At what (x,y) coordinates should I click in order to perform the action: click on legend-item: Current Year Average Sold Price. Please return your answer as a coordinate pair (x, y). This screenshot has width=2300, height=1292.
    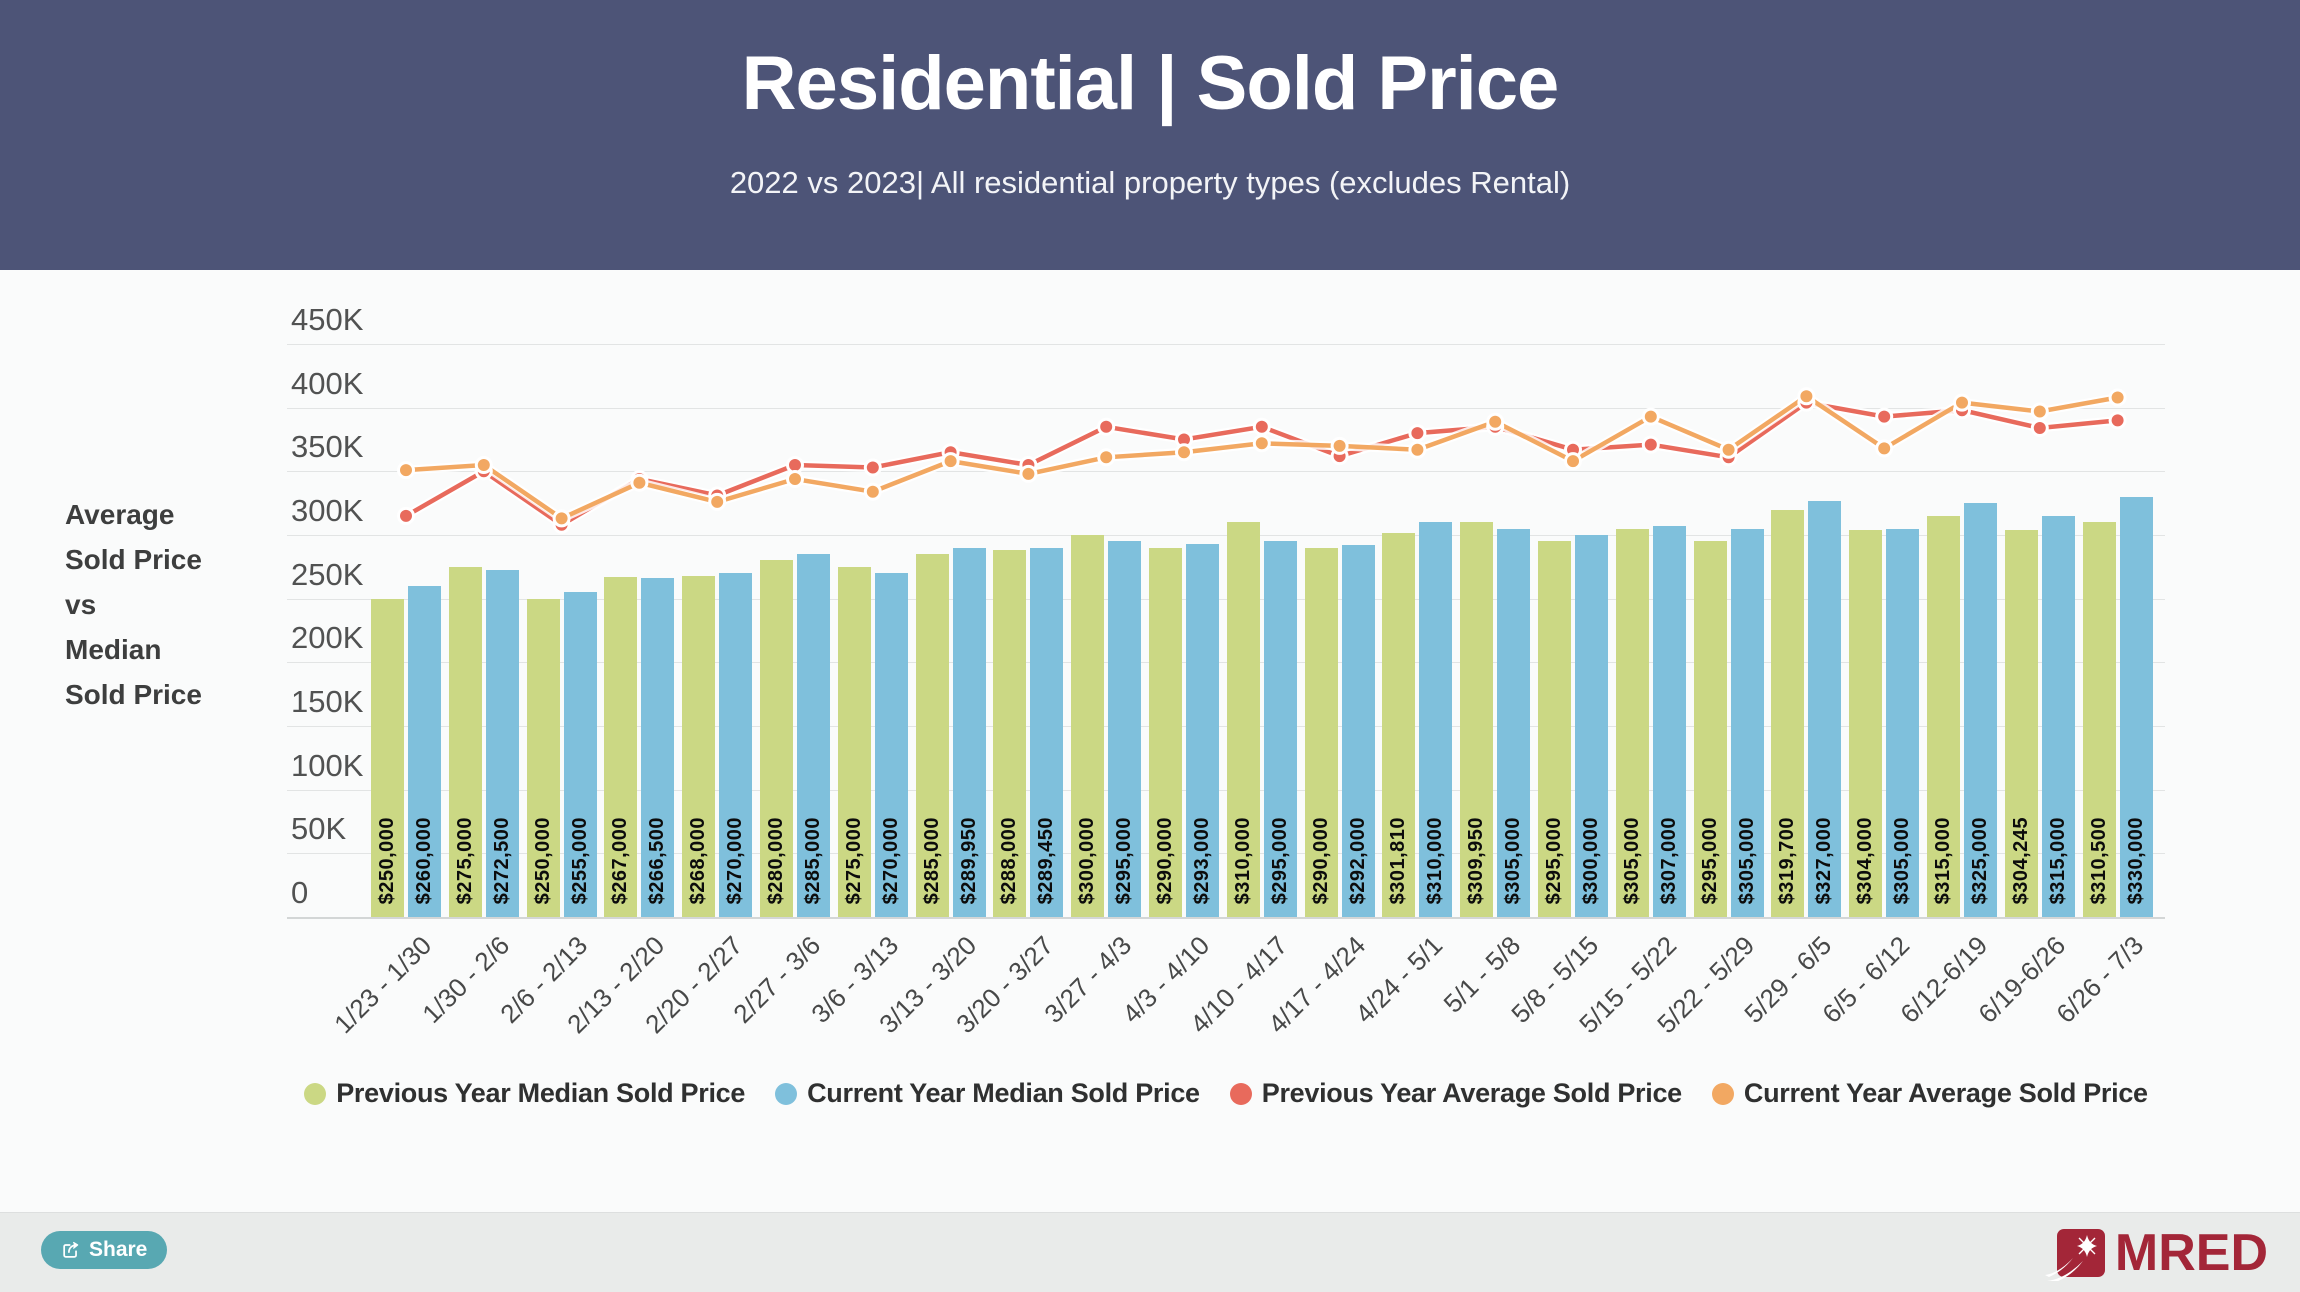
    Looking at the image, I should click on (1929, 1093).